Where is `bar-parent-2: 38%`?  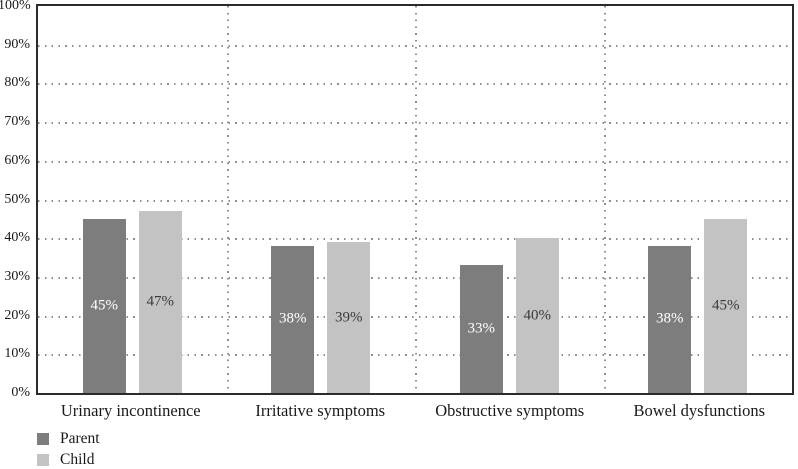
bar-parent-2: 38% is located at coordinates (293, 319).